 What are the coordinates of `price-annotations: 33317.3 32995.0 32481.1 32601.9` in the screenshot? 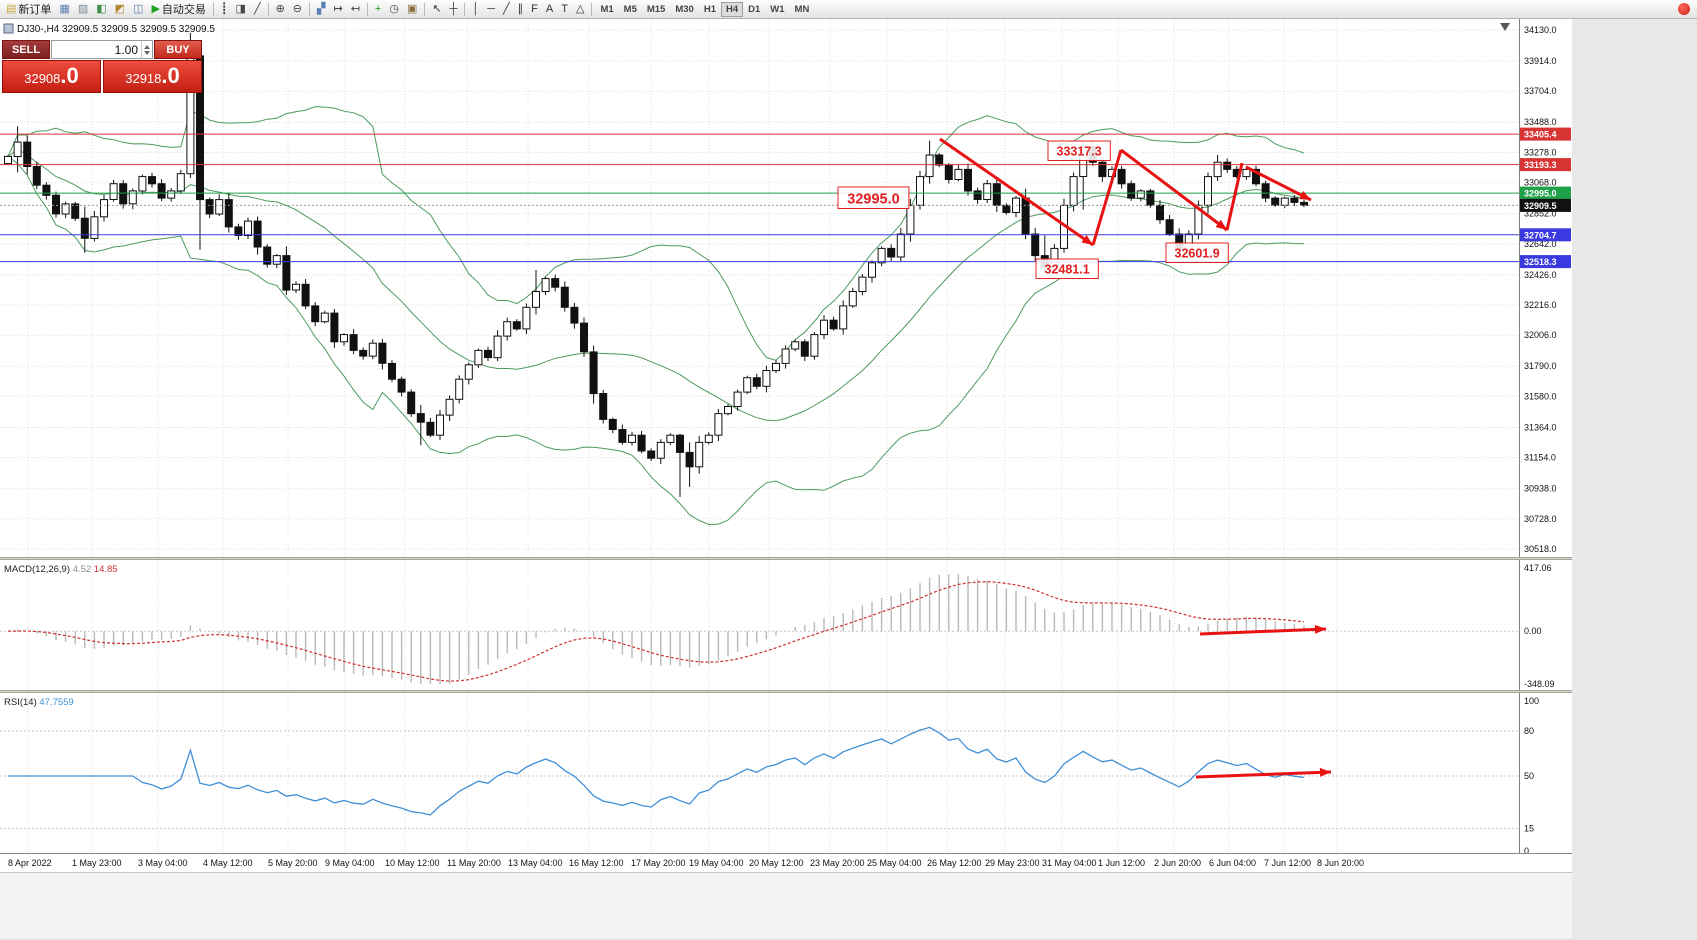 It's located at (1033, 209).